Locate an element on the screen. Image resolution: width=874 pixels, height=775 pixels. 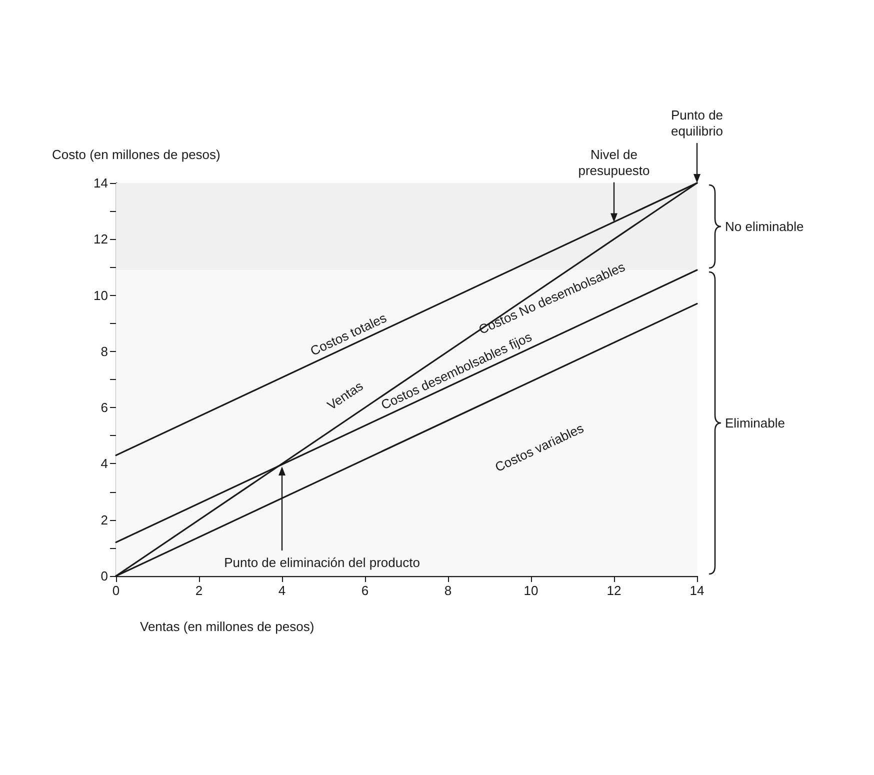
band-label: No eliminable is located at coordinates (764, 226).